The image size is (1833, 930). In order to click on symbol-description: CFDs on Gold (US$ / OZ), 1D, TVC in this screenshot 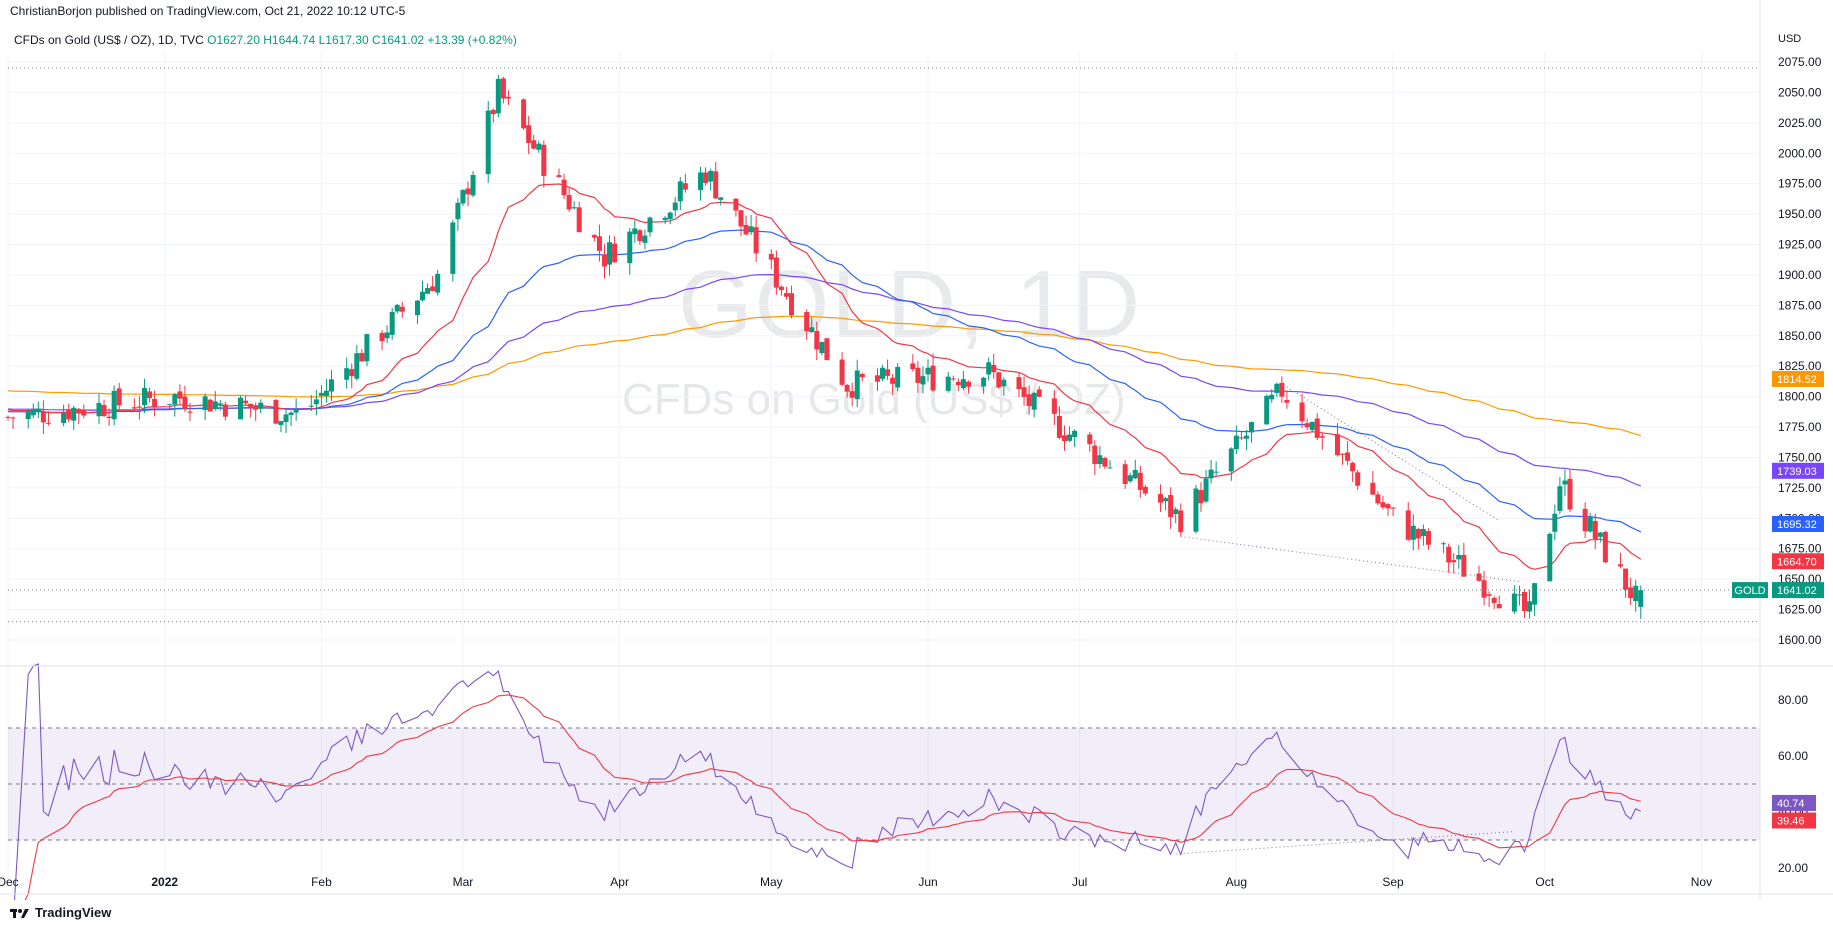, I will do `click(109, 40)`.